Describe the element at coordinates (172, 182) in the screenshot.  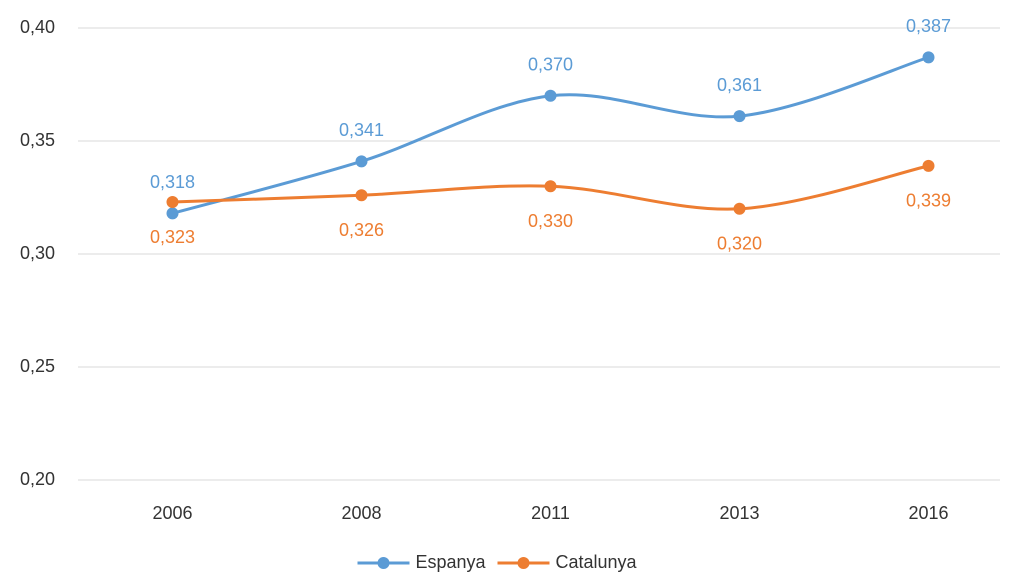
I see `data-label: 0,318` at that location.